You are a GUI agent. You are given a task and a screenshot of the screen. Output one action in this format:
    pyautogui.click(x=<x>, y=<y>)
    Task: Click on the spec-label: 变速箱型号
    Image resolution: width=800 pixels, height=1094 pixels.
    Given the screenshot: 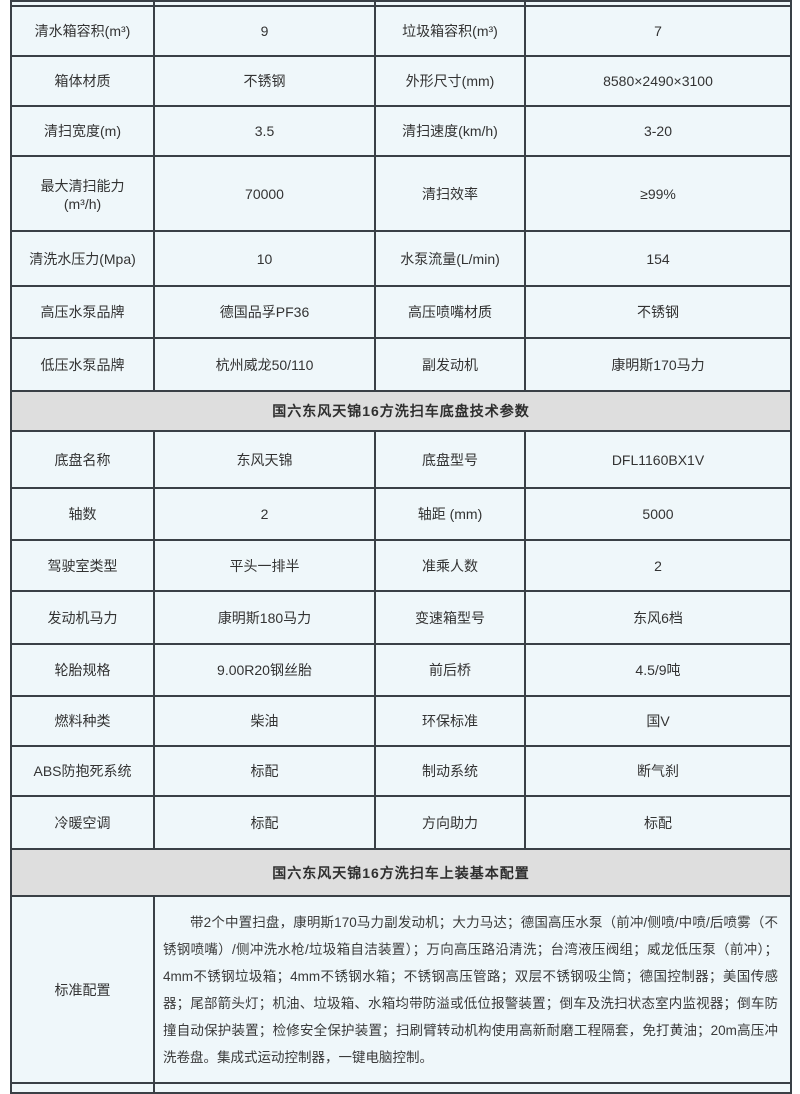 What is the action you would take?
    pyautogui.click(x=450, y=617)
    